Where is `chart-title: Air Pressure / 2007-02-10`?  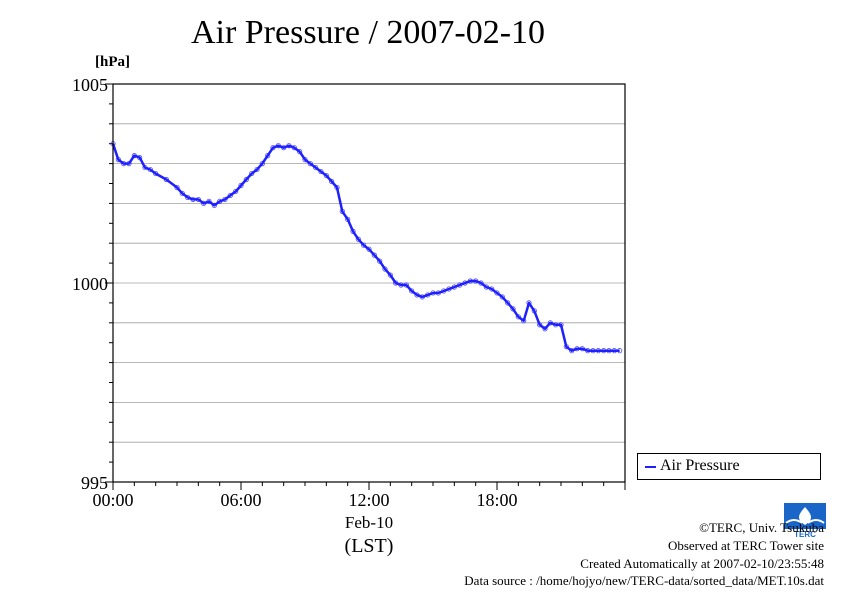
chart-title: Air Pressure / 2007-02-10 is located at coordinates (368, 32).